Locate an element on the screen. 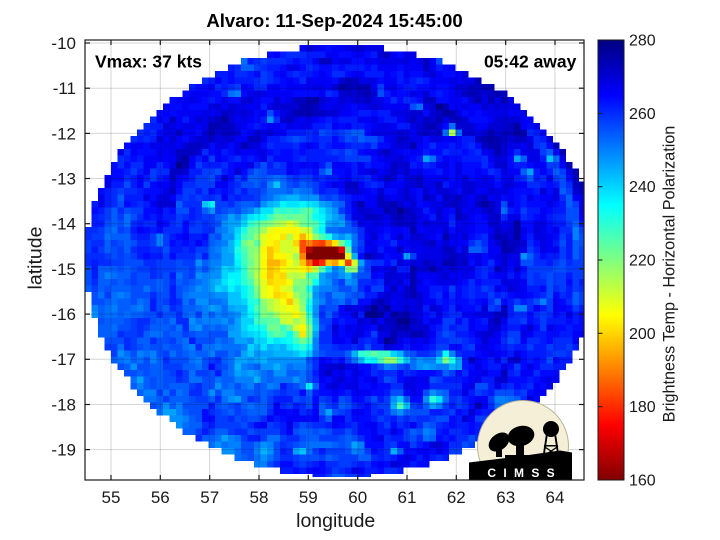  svg-text: -11 is located at coordinates (64, 88).